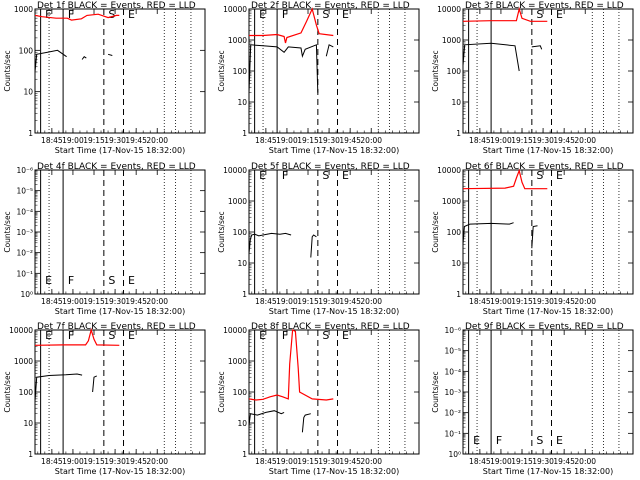 The height and width of the screenshot is (480, 640). I want to click on panel-title: Det 9f BLACK = Events, RED = LLD, so click(544, 327).